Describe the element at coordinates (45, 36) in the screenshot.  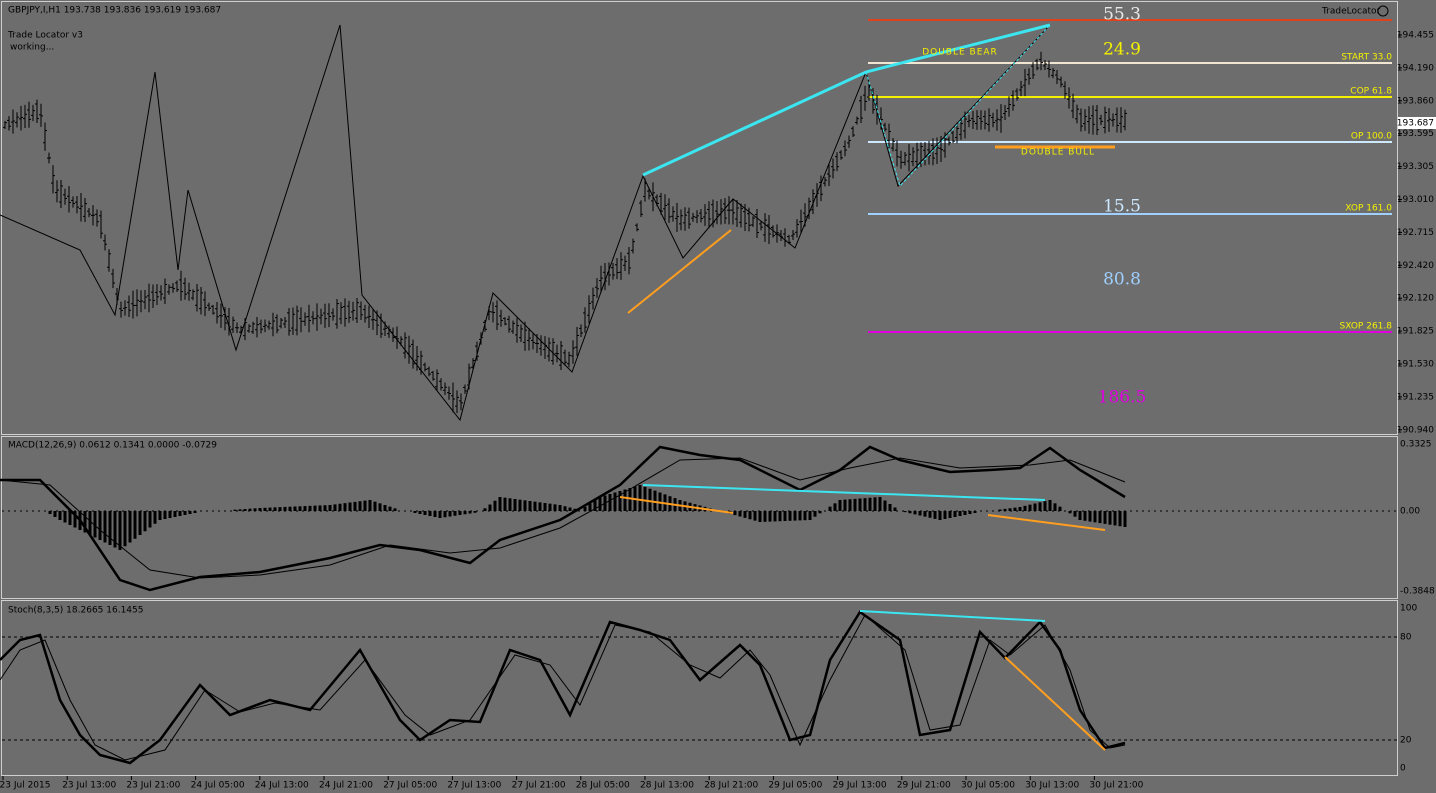
I see `indicator-name: Trade Locator v3` at that location.